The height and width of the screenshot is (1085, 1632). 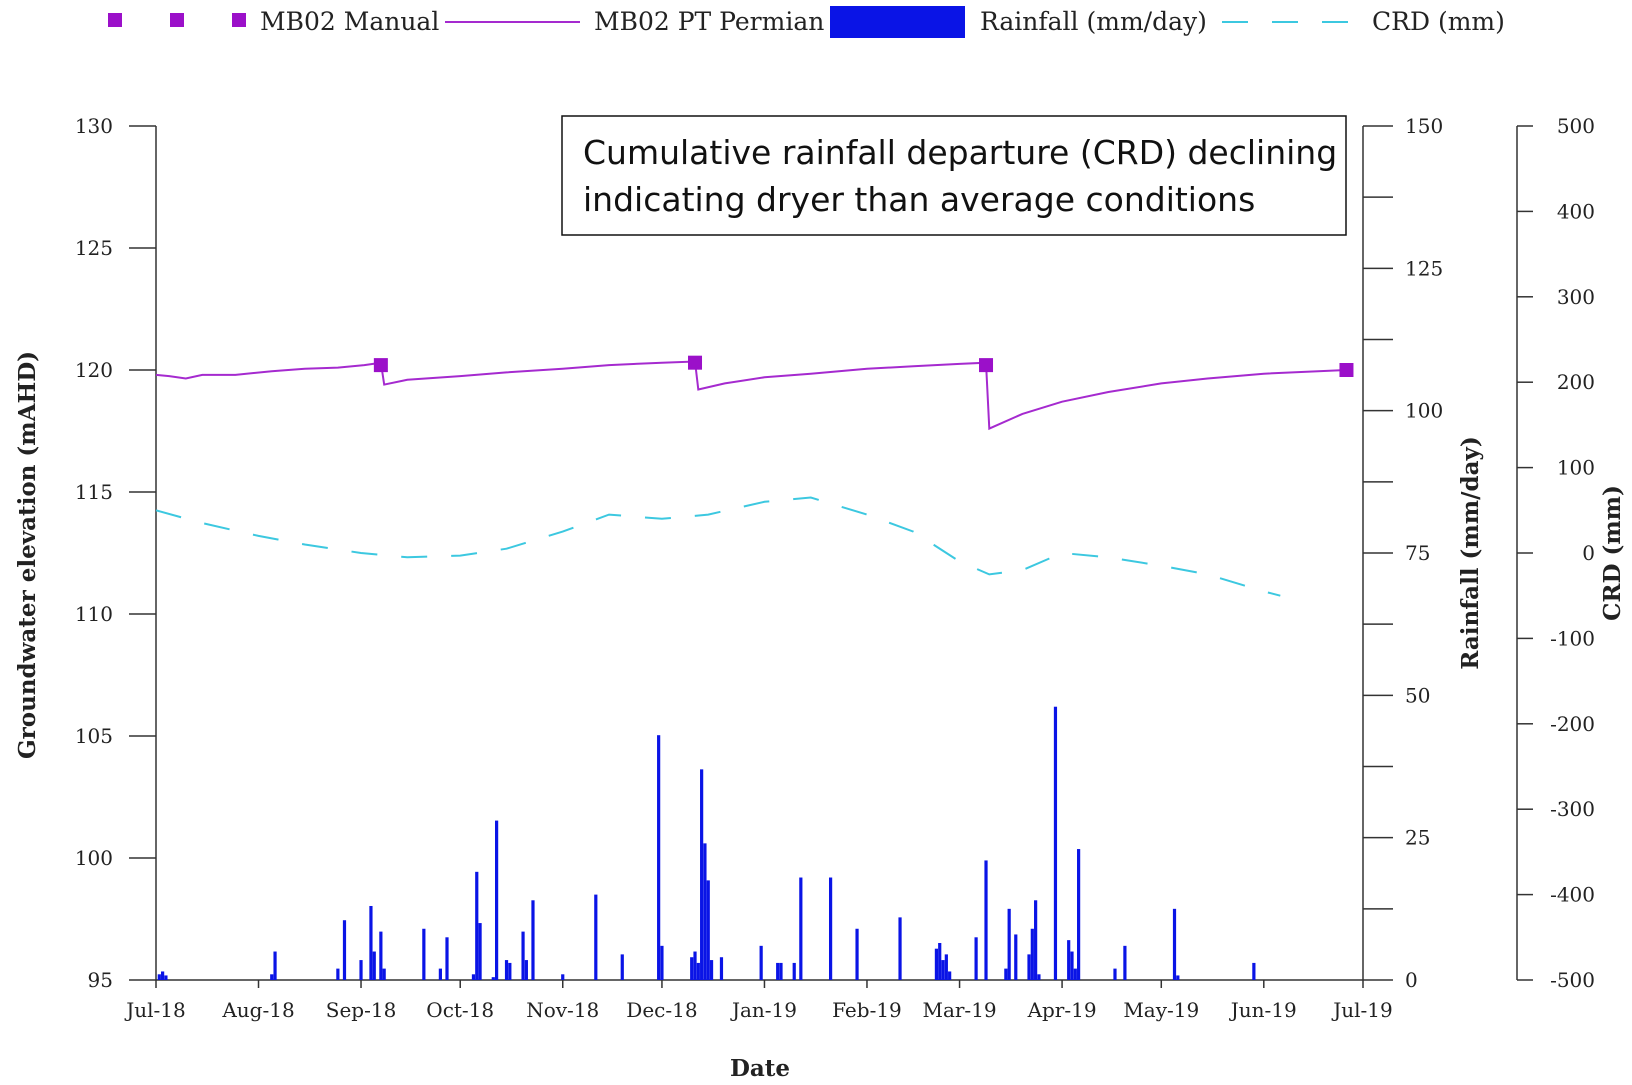 What do you see at coordinates (94, 614) in the screenshot?
I see `y-left-tick-label: 110` at bounding box center [94, 614].